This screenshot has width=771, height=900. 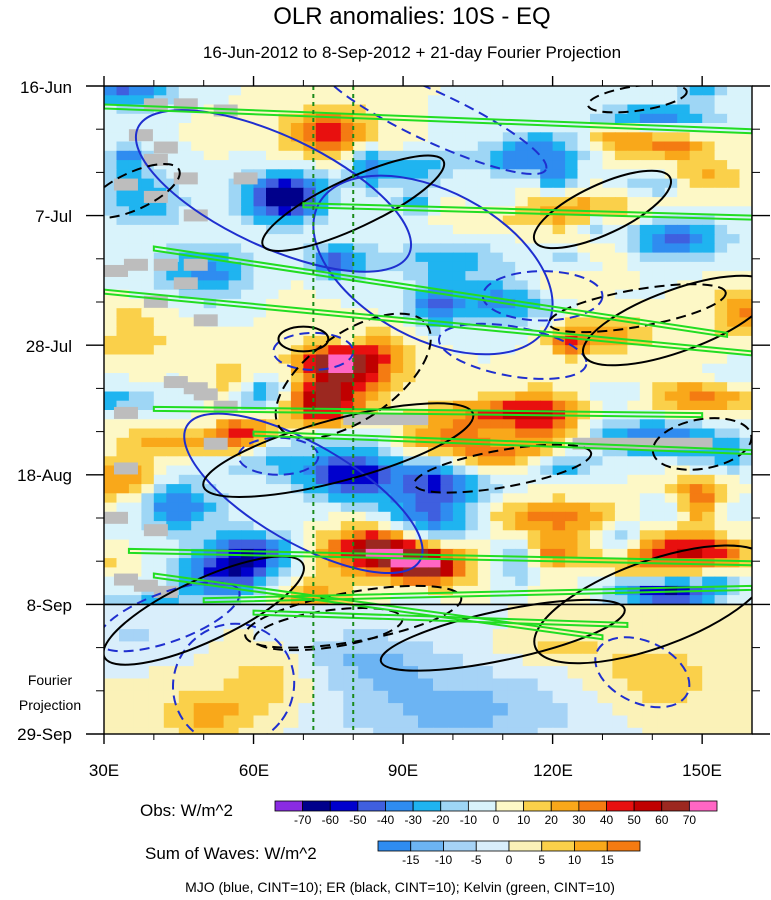 What do you see at coordinates (165, 264) in the screenshot?
I see `missing-data-patch` at bounding box center [165, 264].